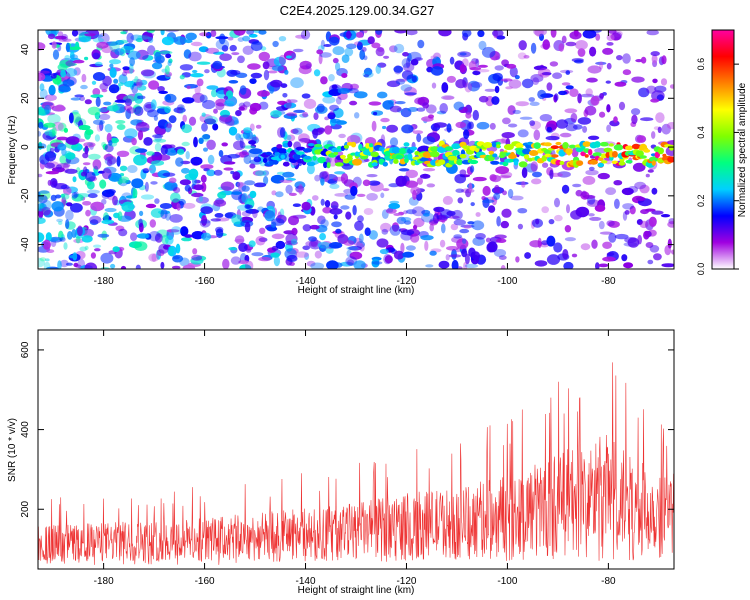 The height and width of the screenshot is (600, 750). What do you see at coordinates (356, 590) in the screenshot?
I see `snr-x-label: Height of straight line (km)` at bounding box center [356, 590].